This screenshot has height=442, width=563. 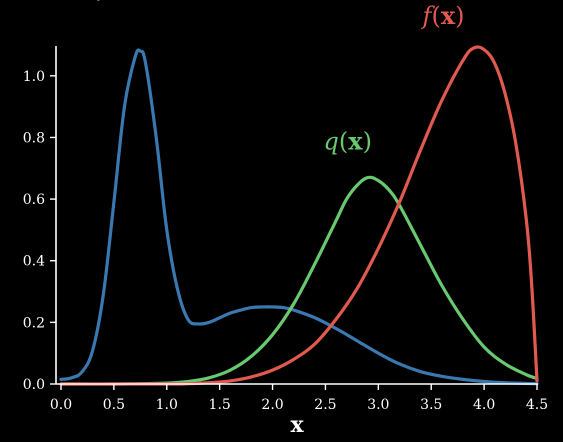 I want to click on x-tick-label: 4.0, so click(x=484, y=405).